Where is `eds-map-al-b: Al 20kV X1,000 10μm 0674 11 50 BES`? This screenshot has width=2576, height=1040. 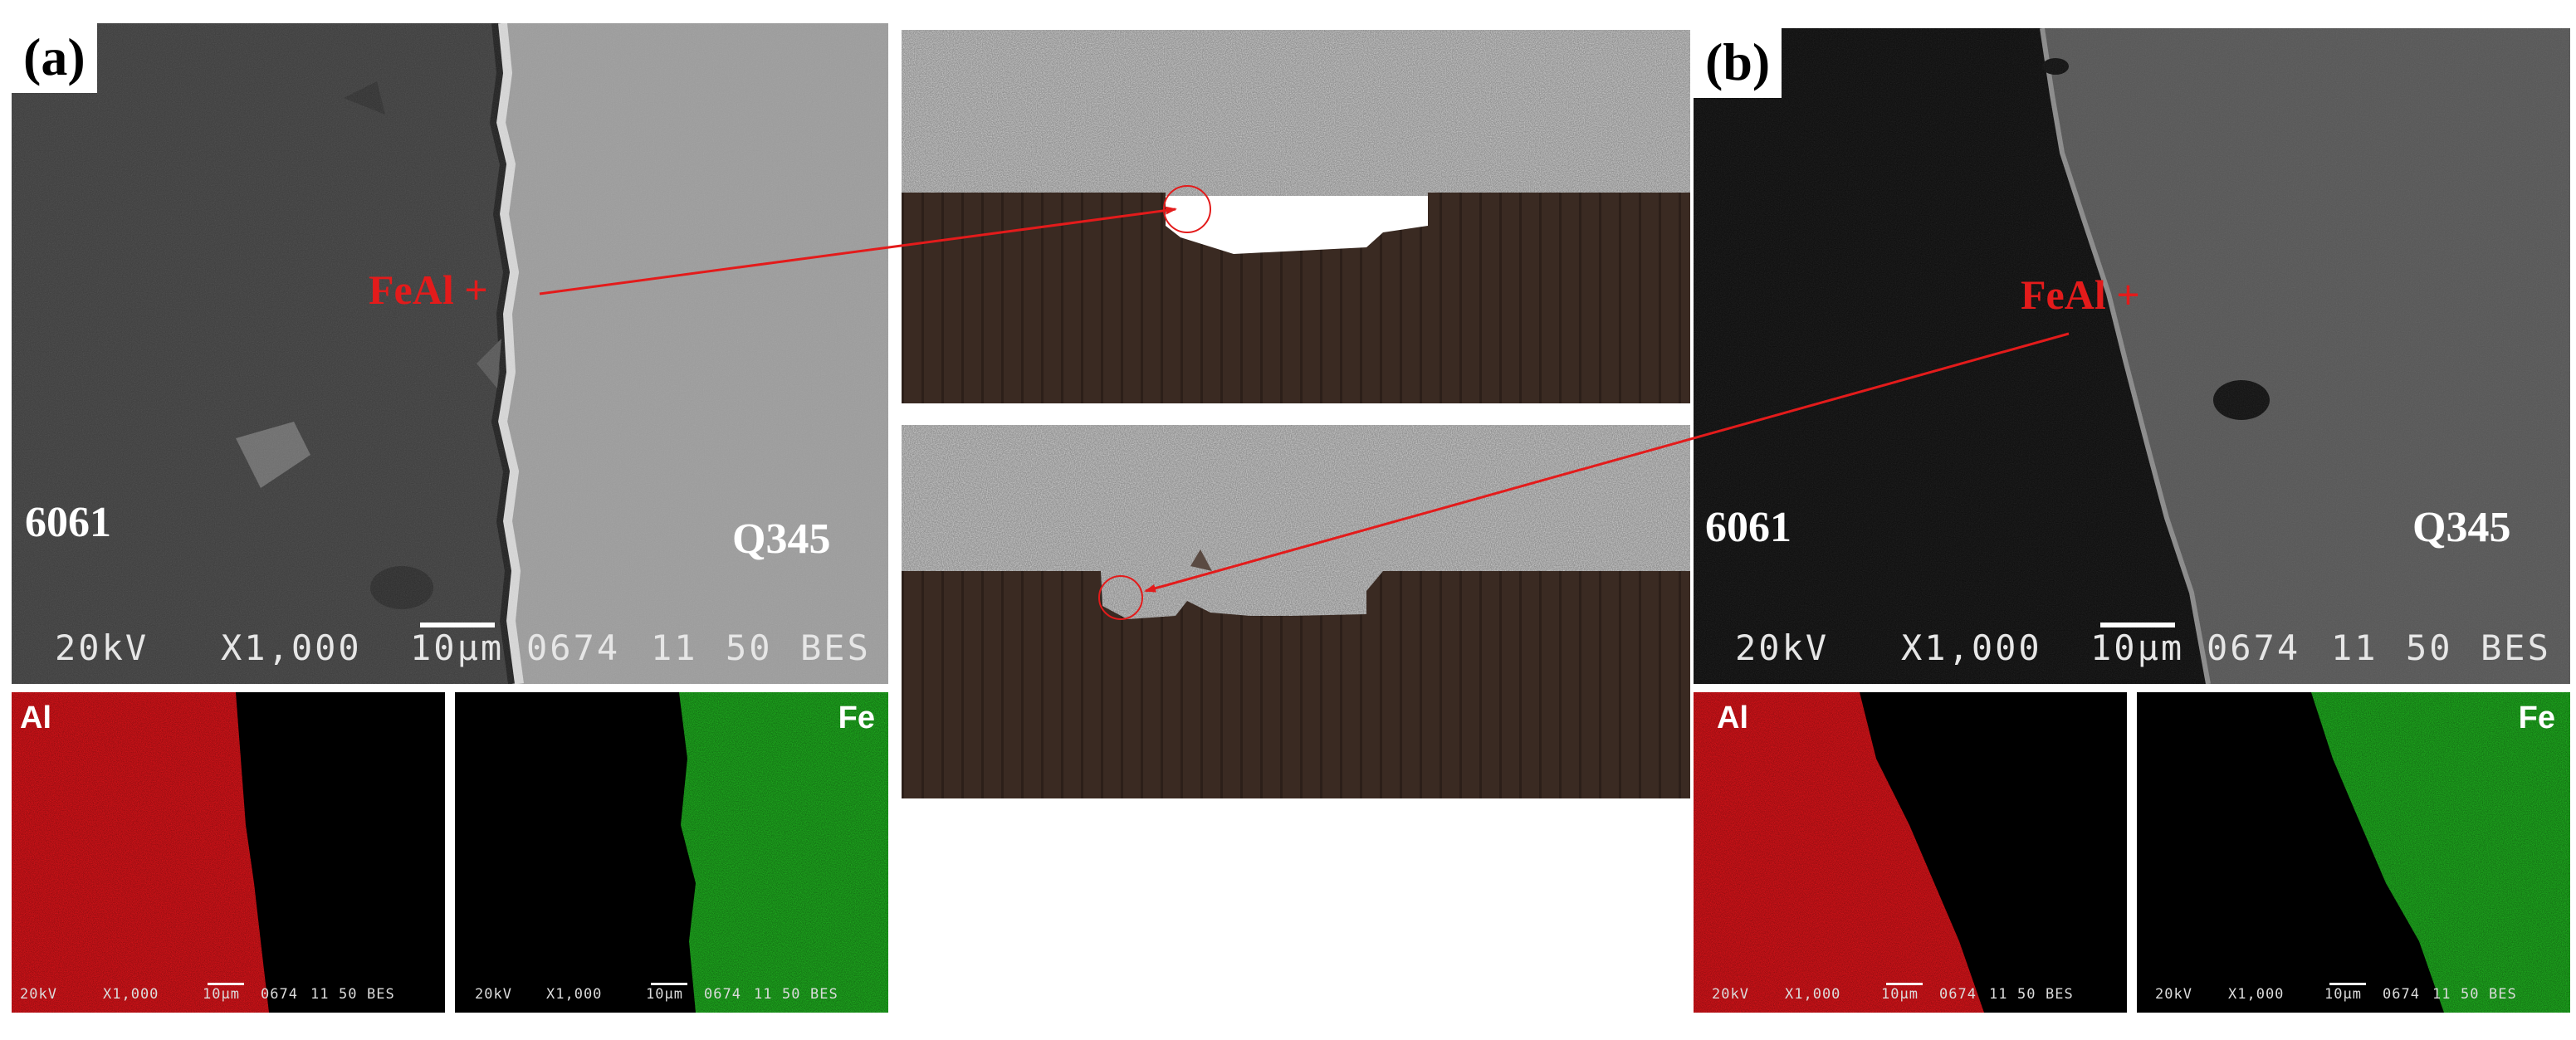
eds-map-al-b: Al 20kV X1,000 10μm 0674 11 50 BES is located at coordinates (1910, 852).